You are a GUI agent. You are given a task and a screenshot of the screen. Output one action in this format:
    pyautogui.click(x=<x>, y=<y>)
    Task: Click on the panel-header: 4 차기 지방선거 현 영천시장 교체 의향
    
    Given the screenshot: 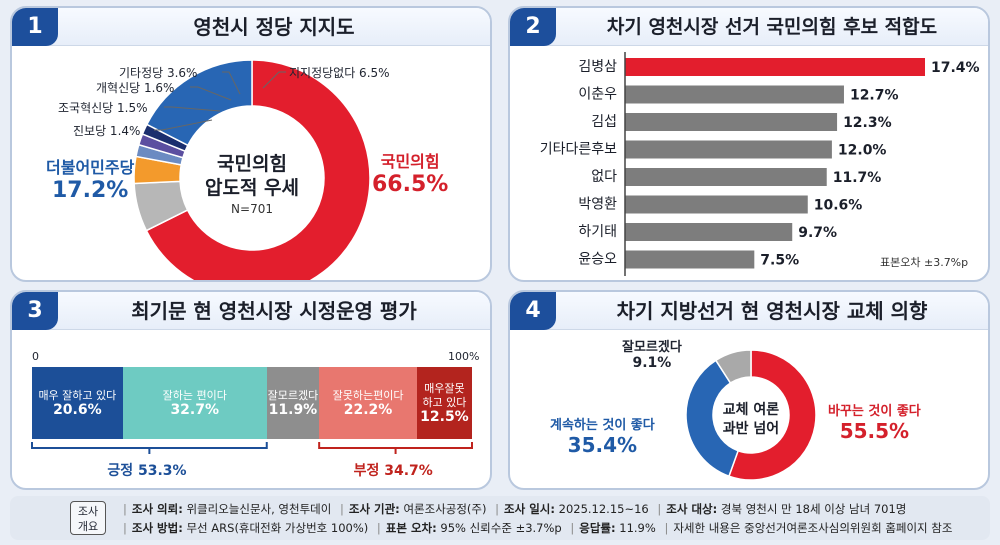 What is the action you would take?
    pyautogui.click(x=749, y=311)
    